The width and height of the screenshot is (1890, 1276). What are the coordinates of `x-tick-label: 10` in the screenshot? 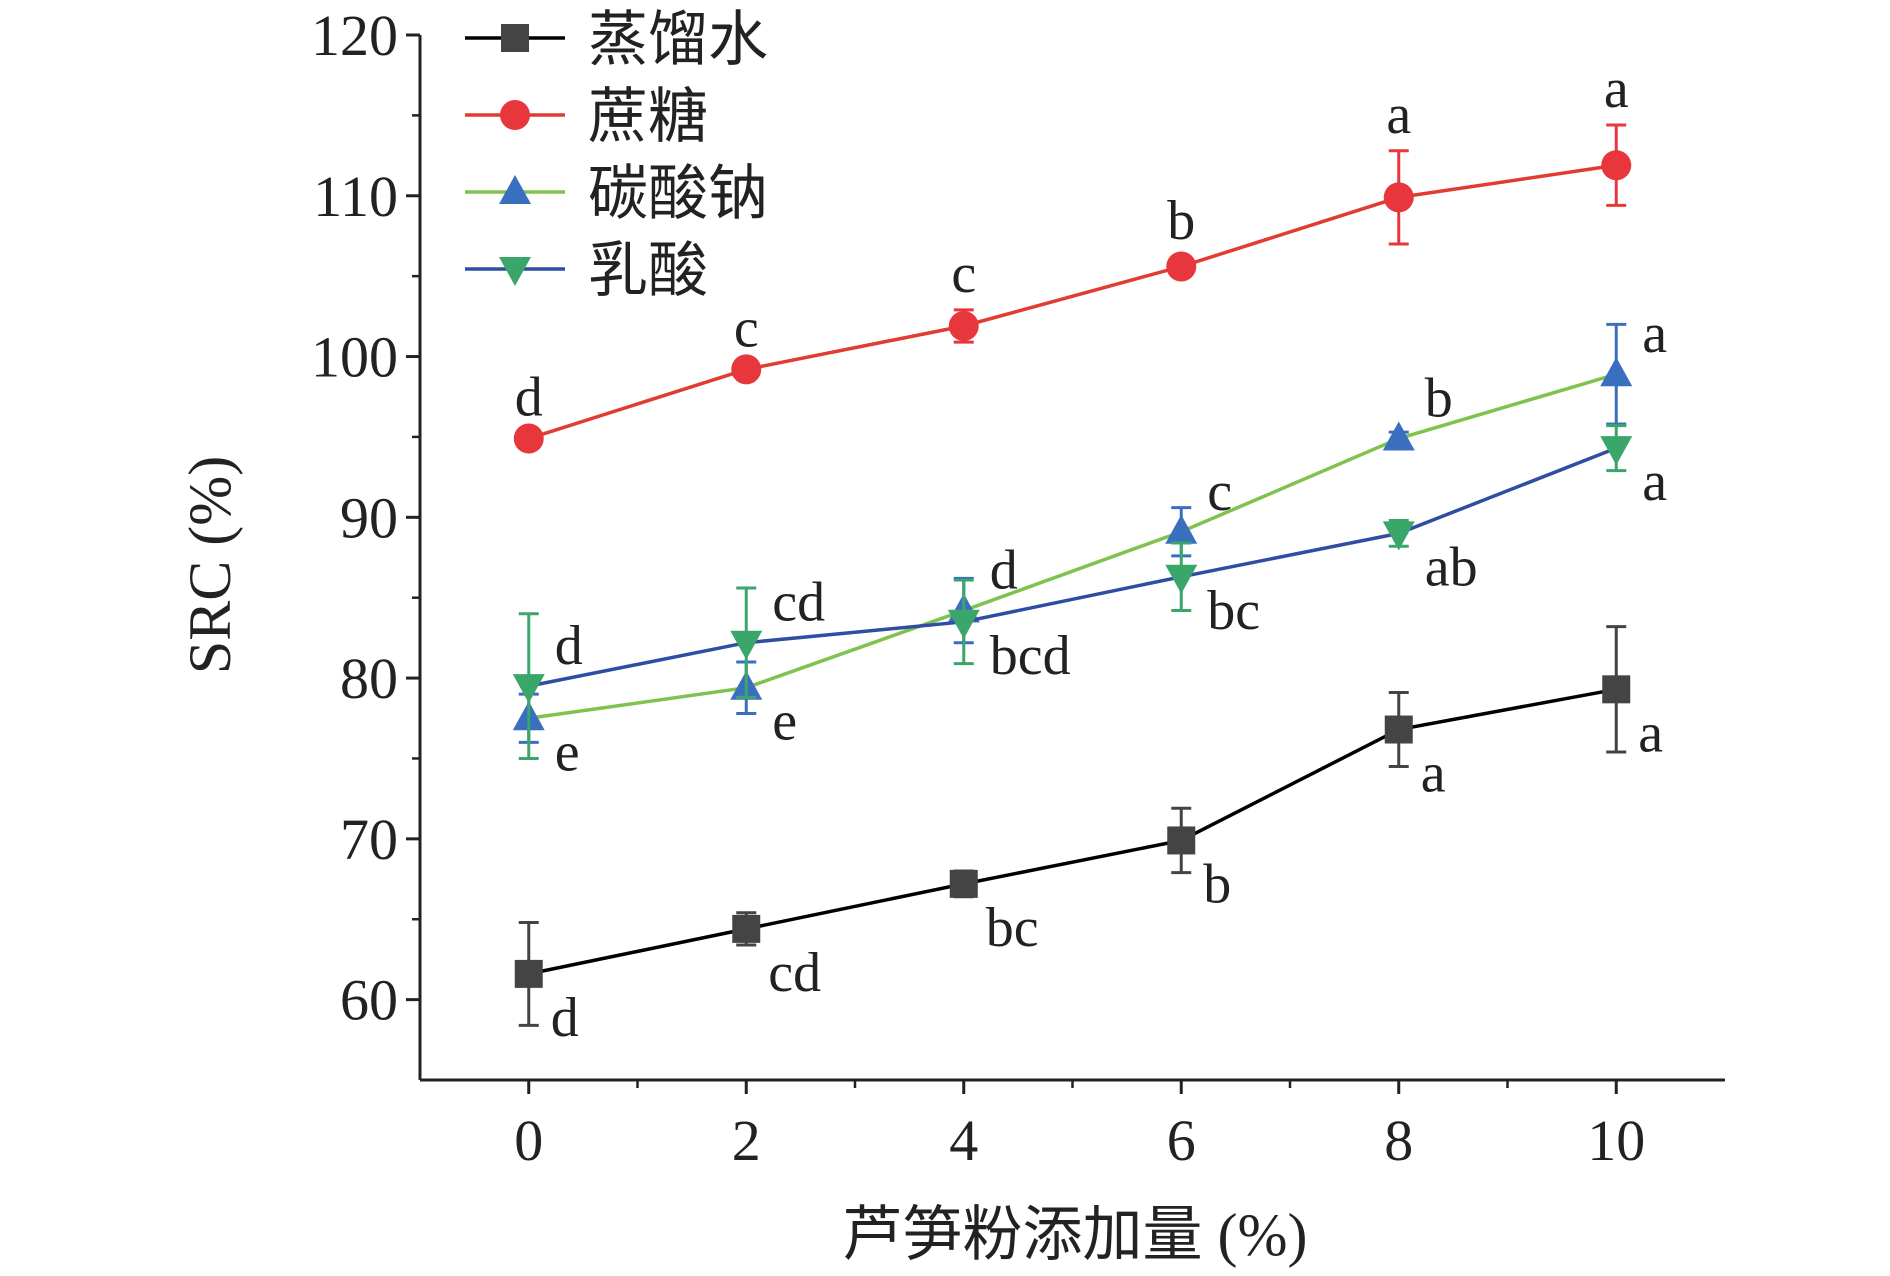 It's located at (1616, 1140).